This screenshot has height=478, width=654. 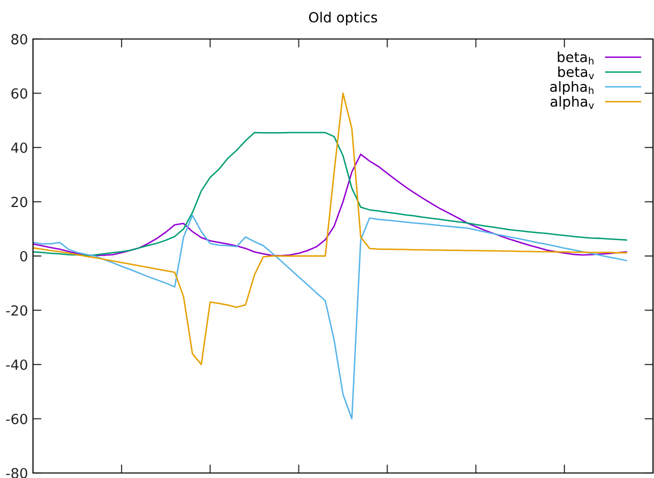 I want to click on y-tick-label: 40, so click(x=19, y=147).